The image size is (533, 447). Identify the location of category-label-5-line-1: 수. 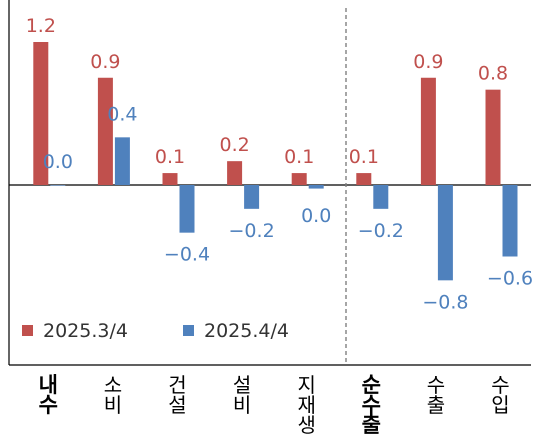
(371, 405).